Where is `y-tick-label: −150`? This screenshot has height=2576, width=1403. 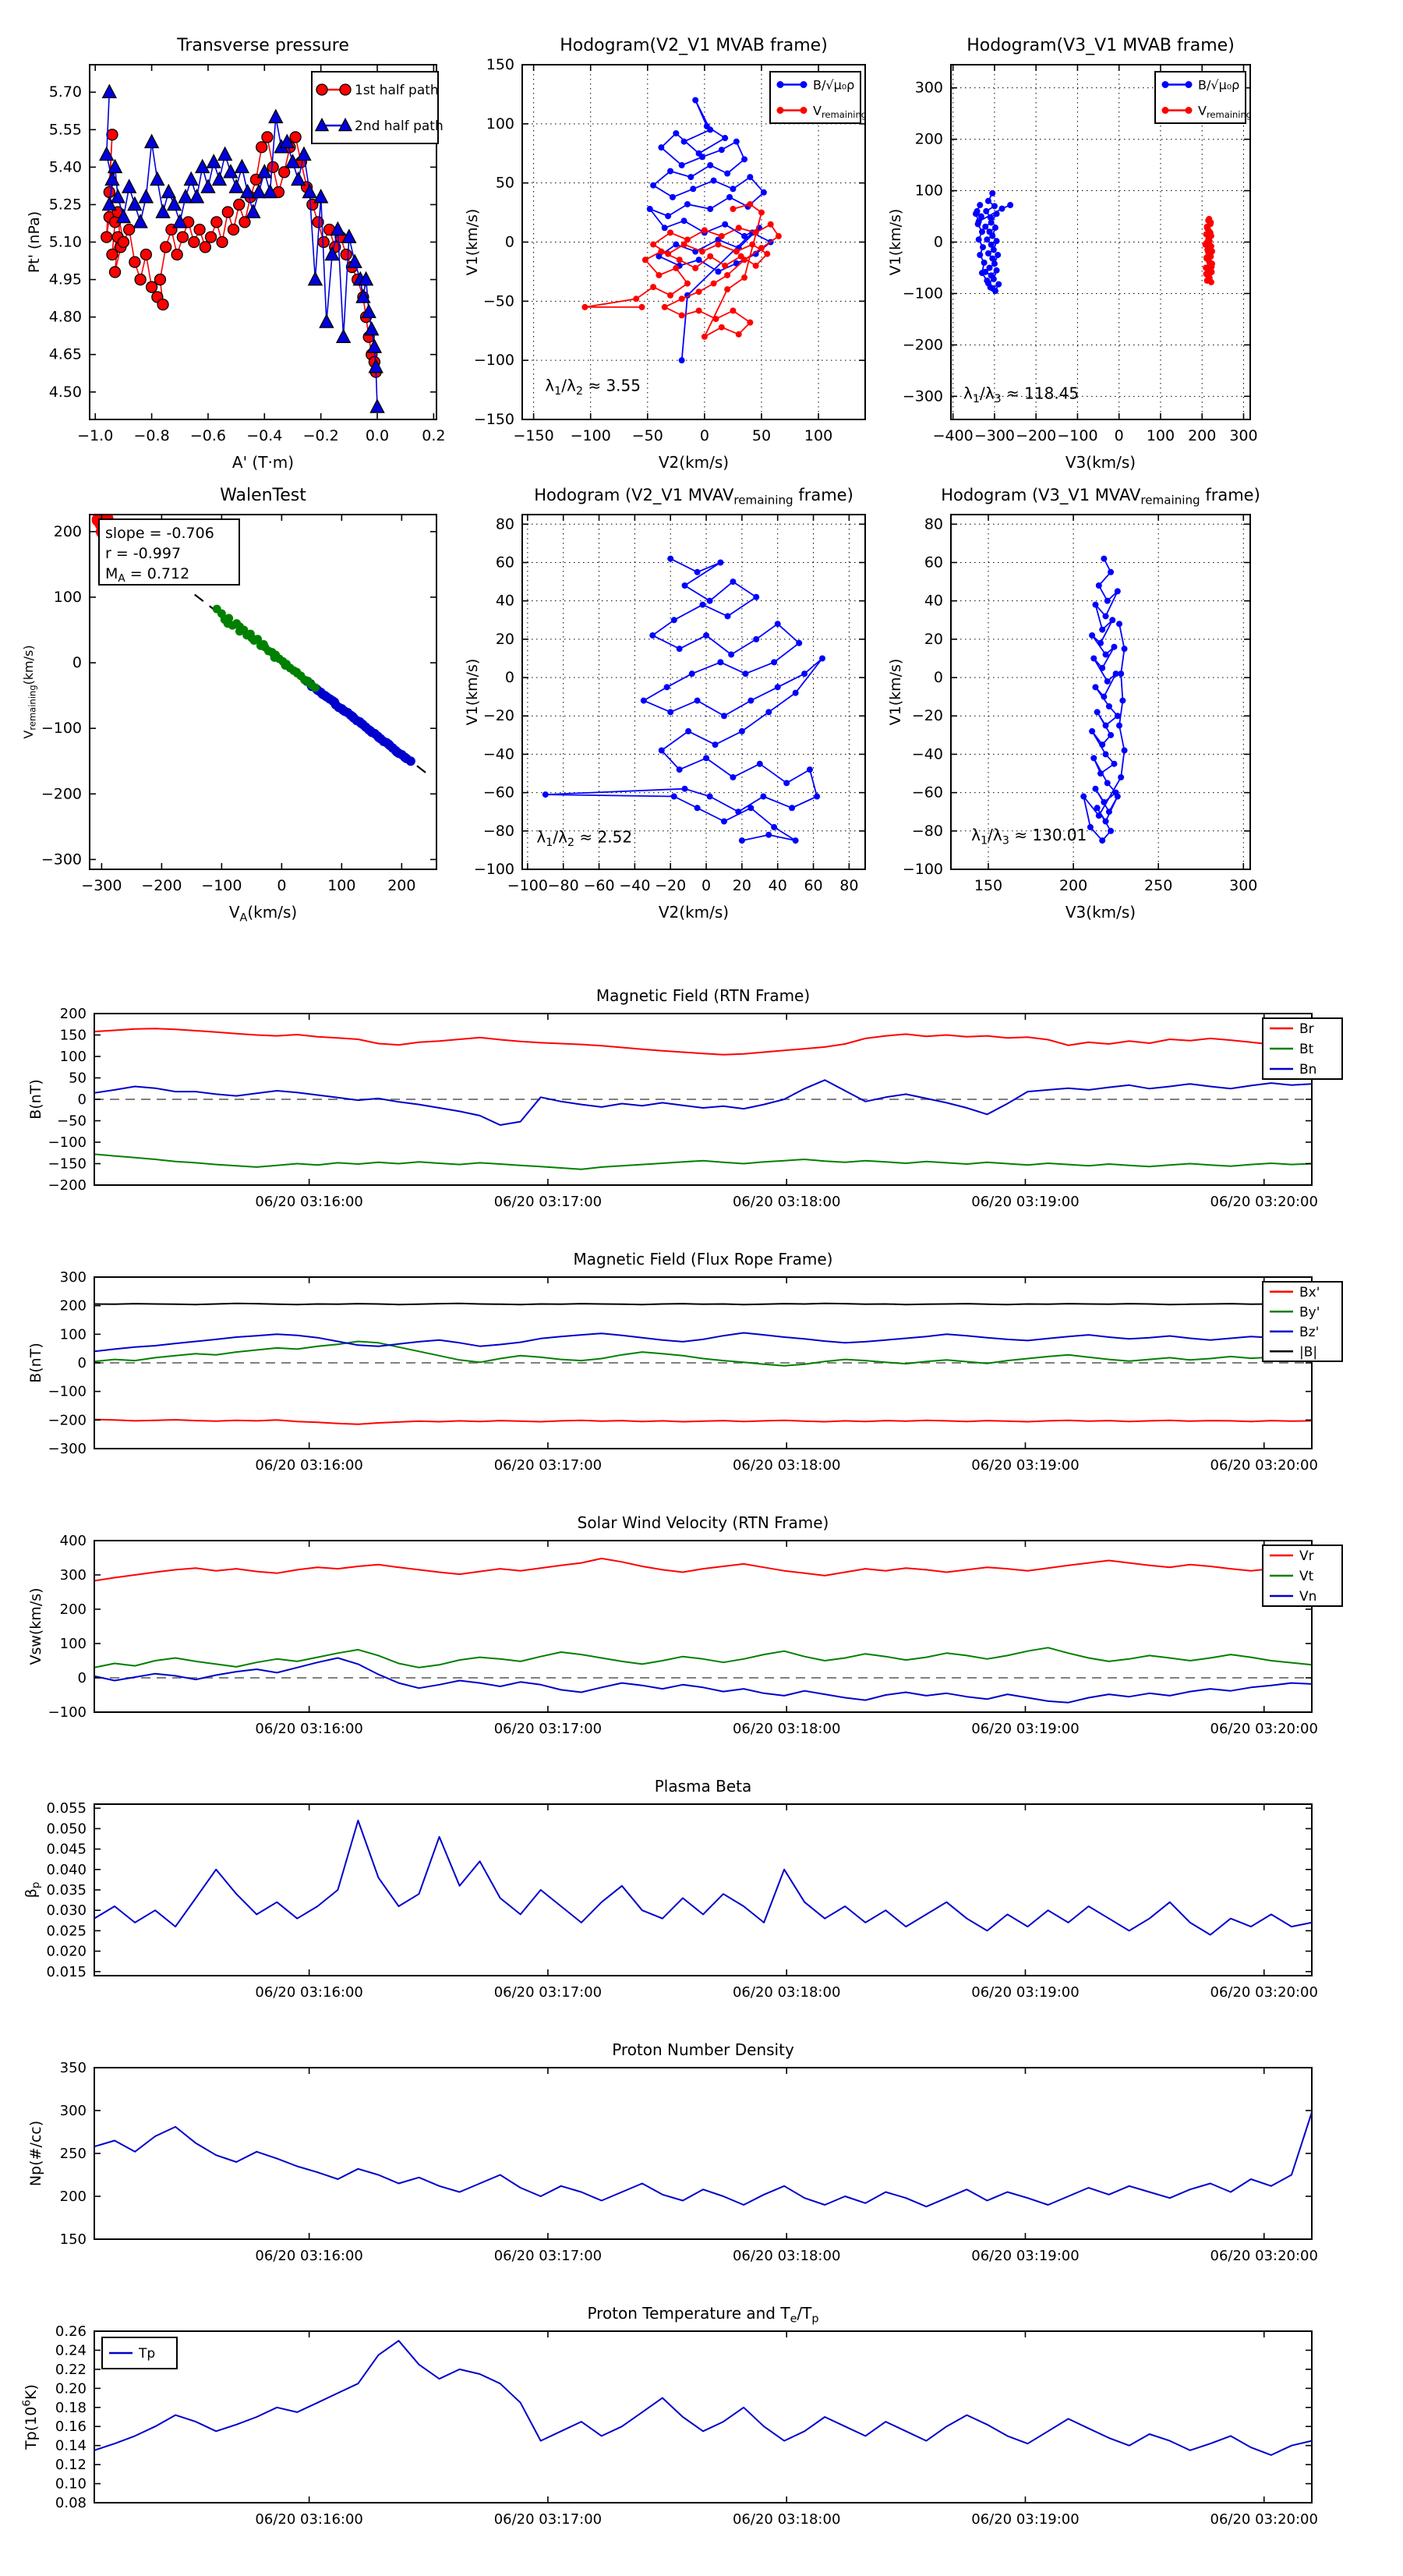
y-tick-label: −150 is located at coordinates (67, 1164).